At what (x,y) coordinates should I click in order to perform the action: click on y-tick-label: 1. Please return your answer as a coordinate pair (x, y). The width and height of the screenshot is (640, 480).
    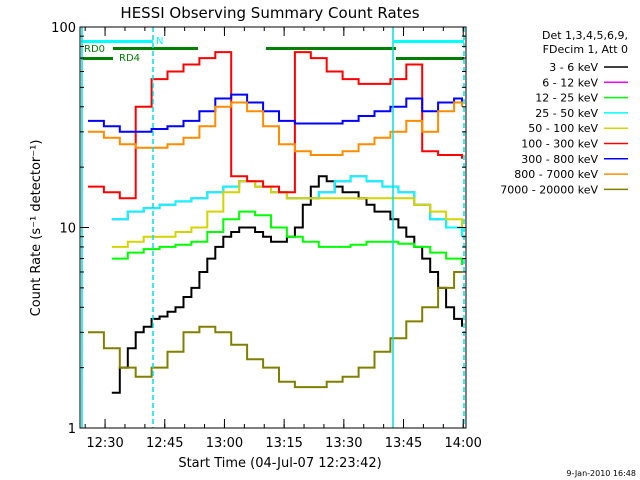
    Looking at the image, I should click on (72, 429).